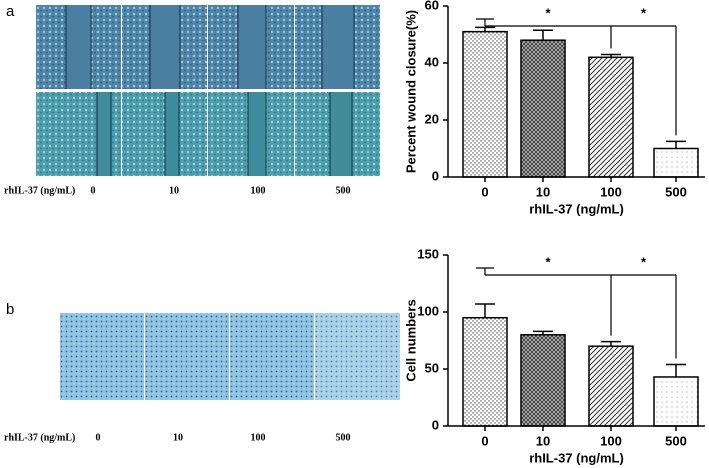 This screenshot has width=709, height=468. Describe the element at coordinates (10, 309) in the screenshot. I see `panel-label: b` at that location.